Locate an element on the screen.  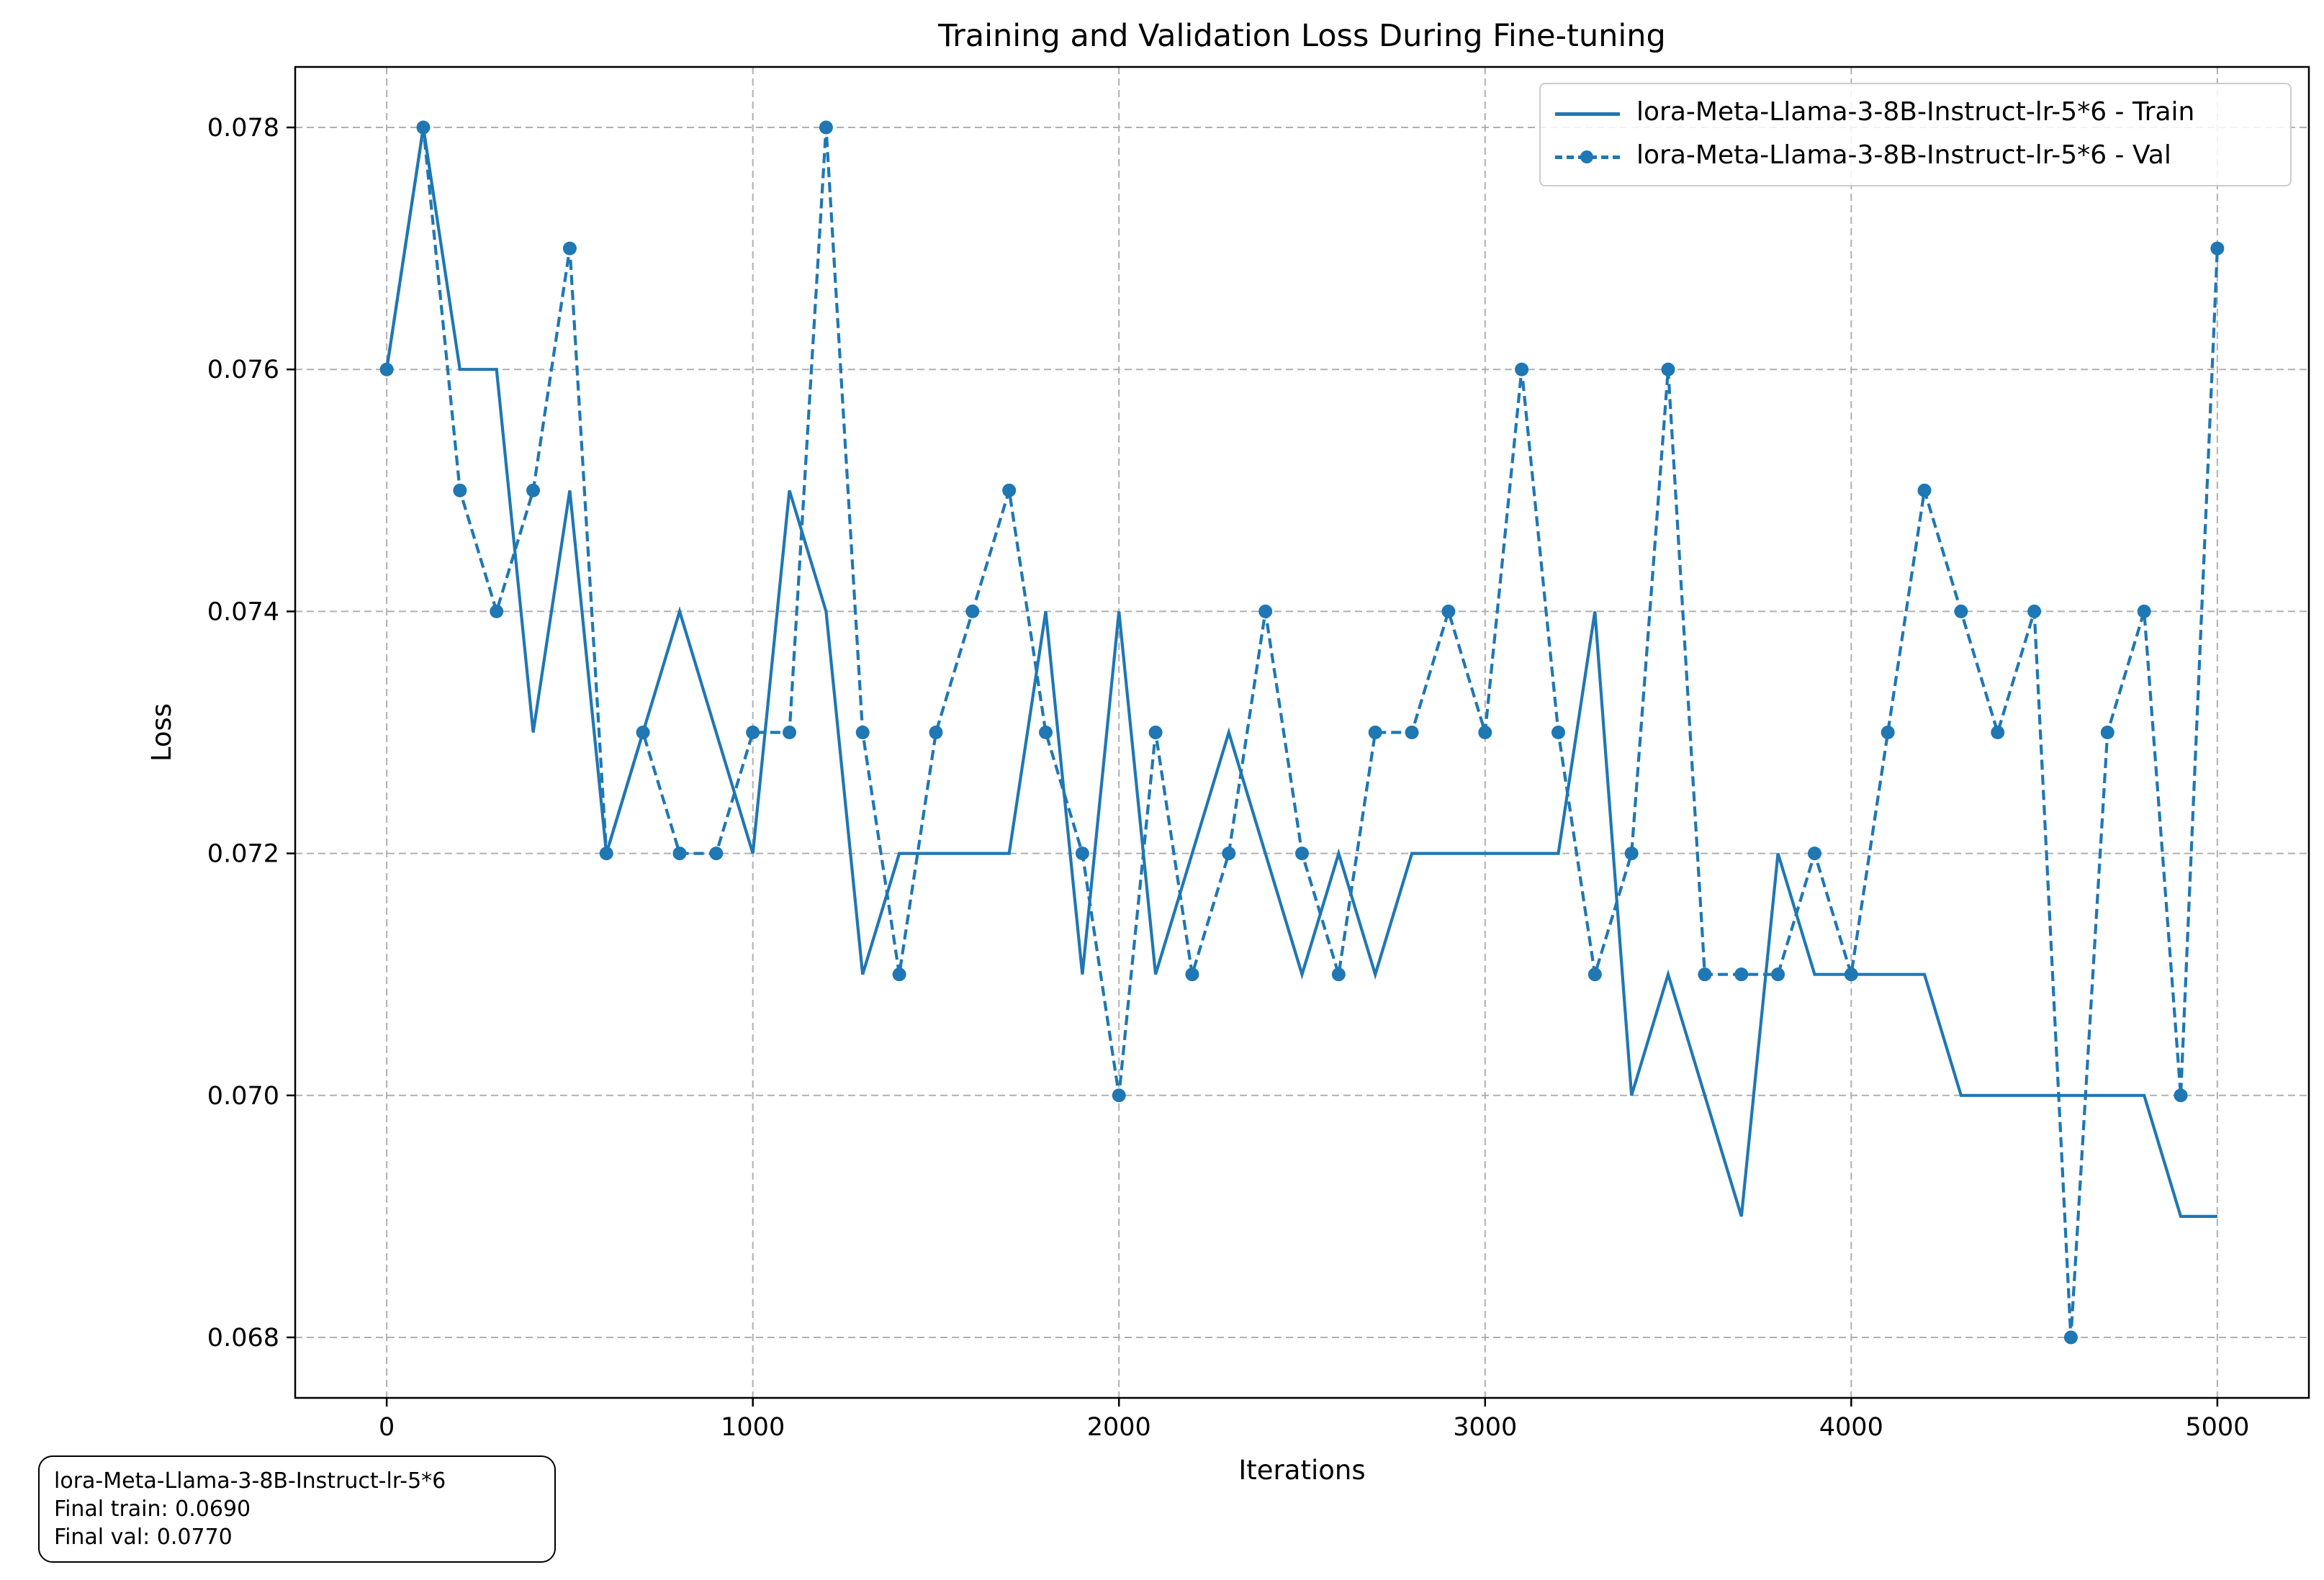
x-tick-label: 2000 is located at coordinates (1119, 1427).